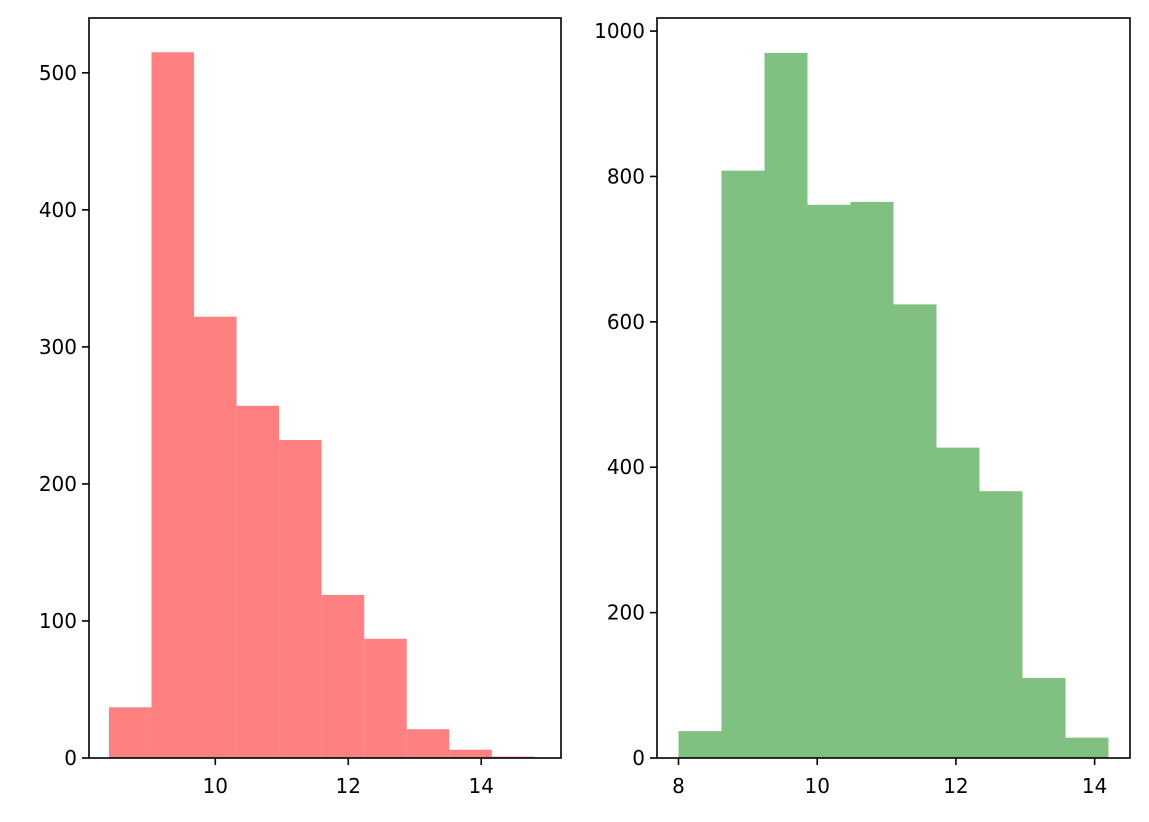 Image resolution: width=1149 pixels, height=822 pixels. What do you see at coordinates (678, 786) in the screenshot?
I see `x-tick-label: 8` at bounding box center [678, 786].